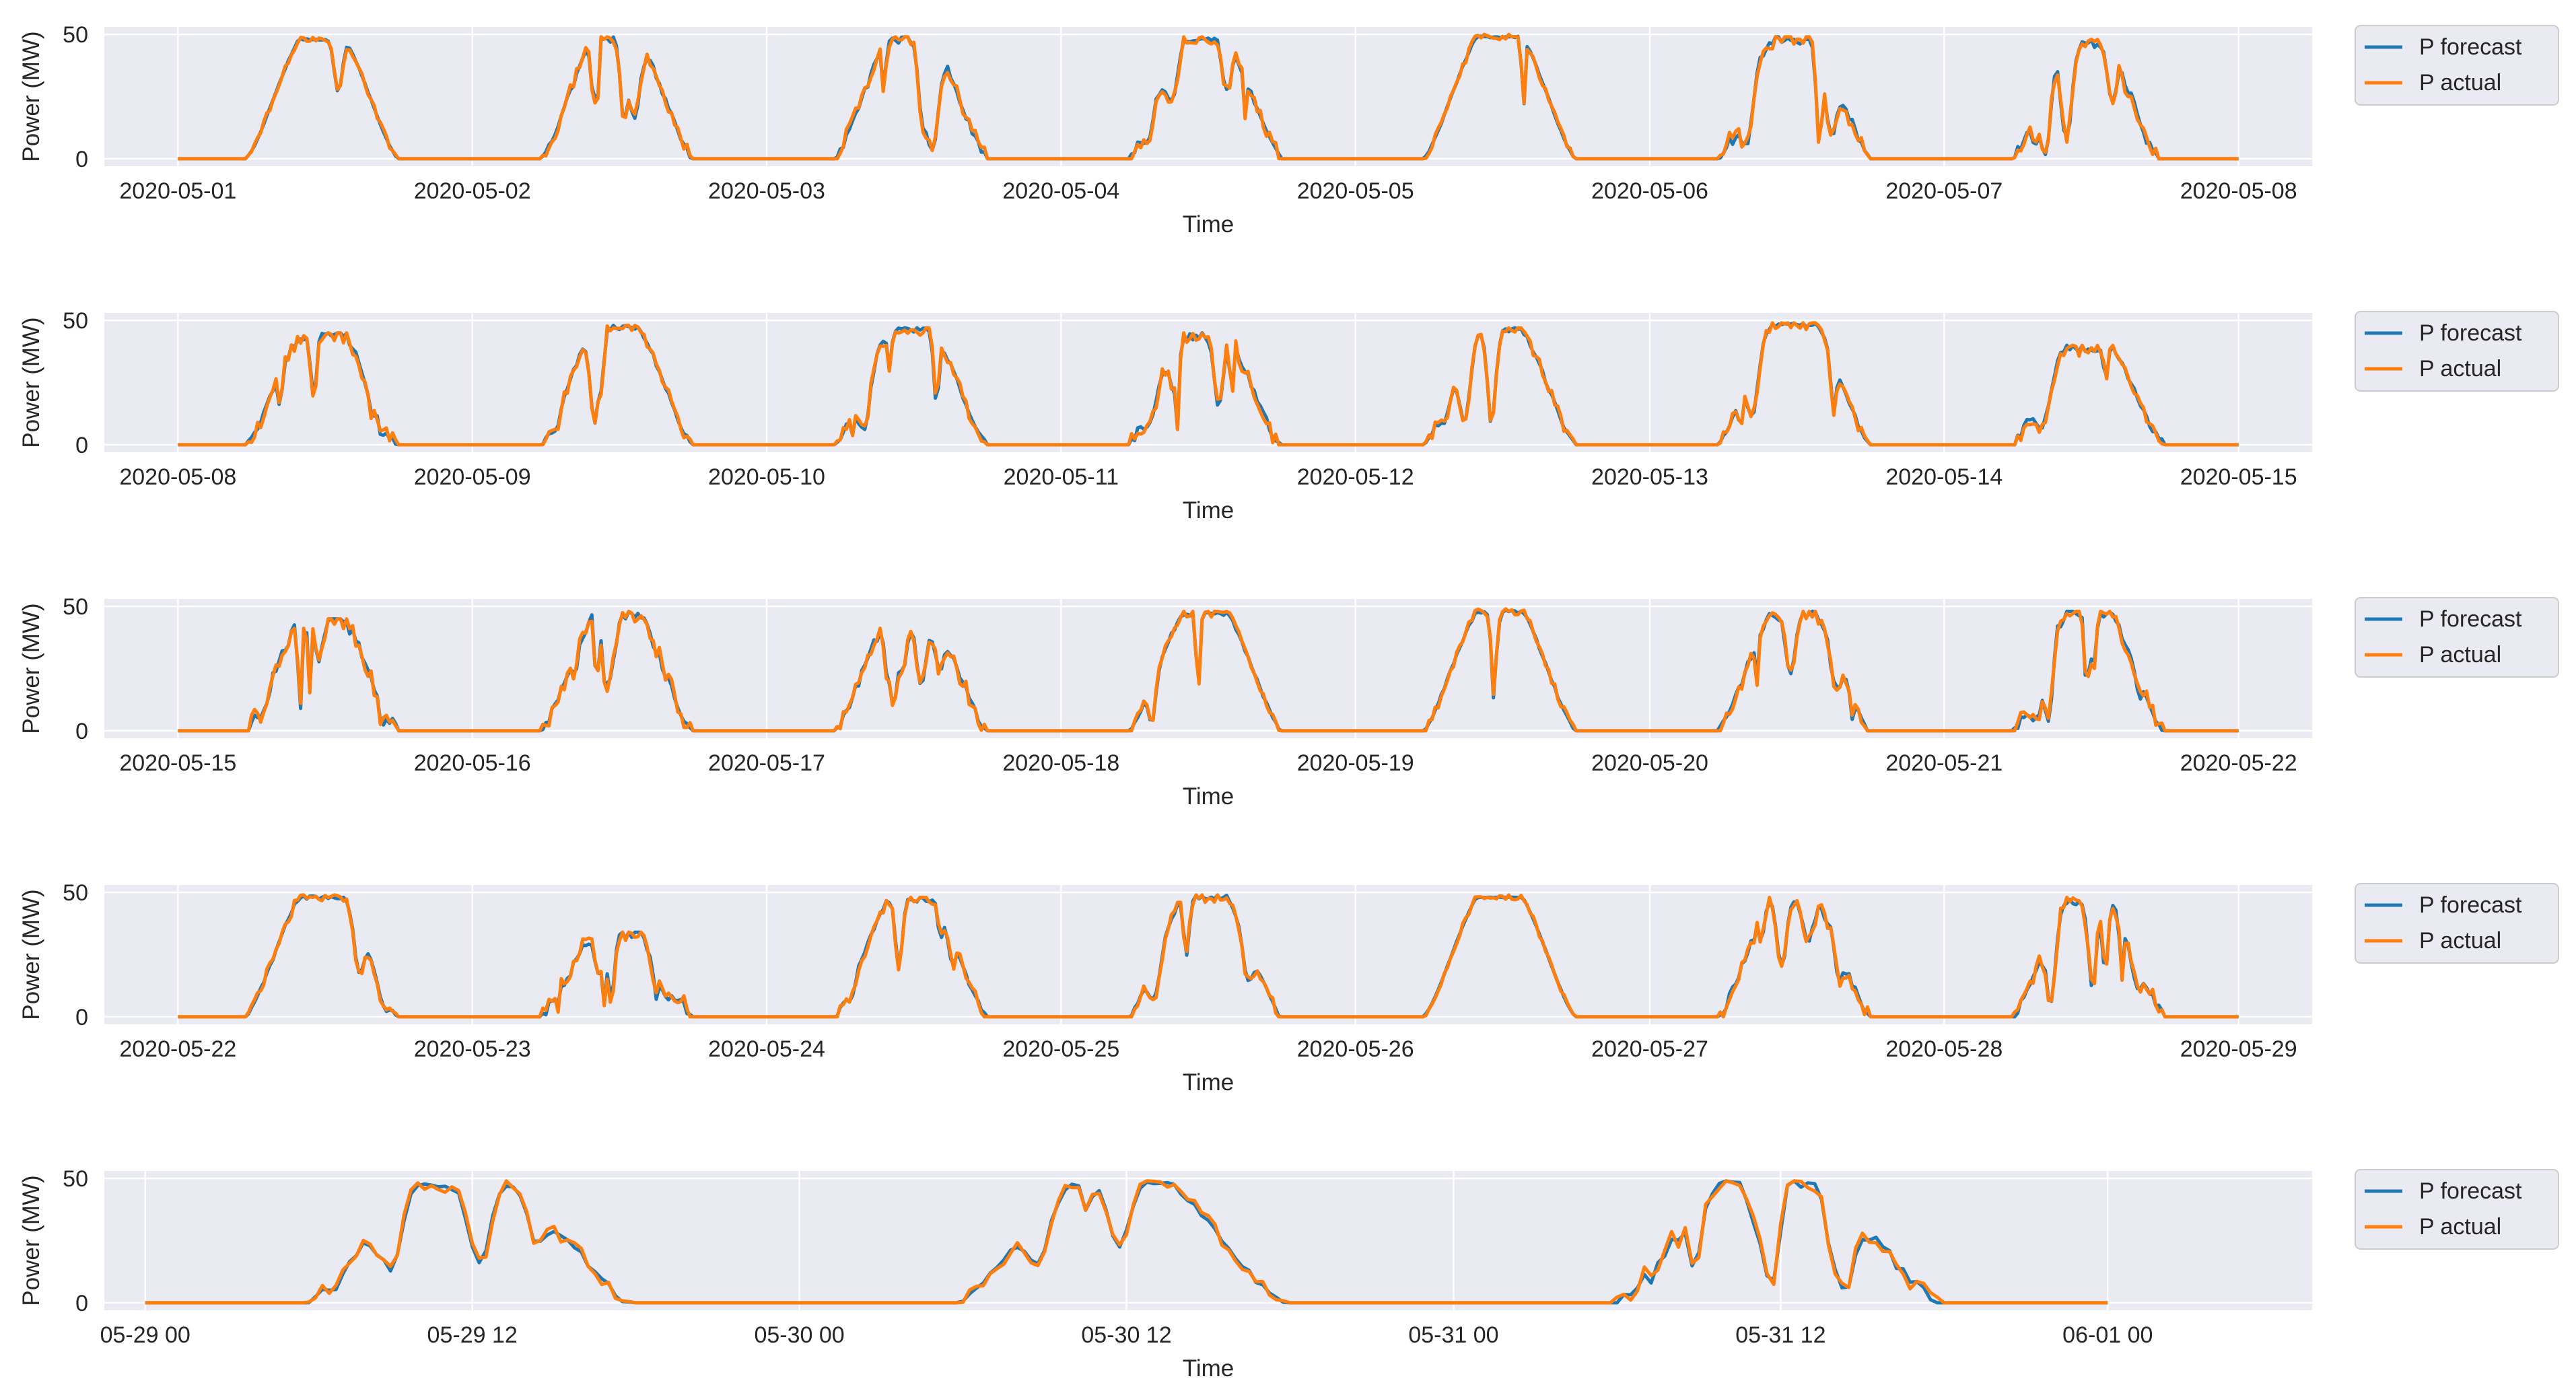 Image resolution: width=2576 pixels, height=1389 pixels. Describe the element at coordinates (145, 1335) in the screenshot. I see `x-tick-label: 05-29 00` at that location.